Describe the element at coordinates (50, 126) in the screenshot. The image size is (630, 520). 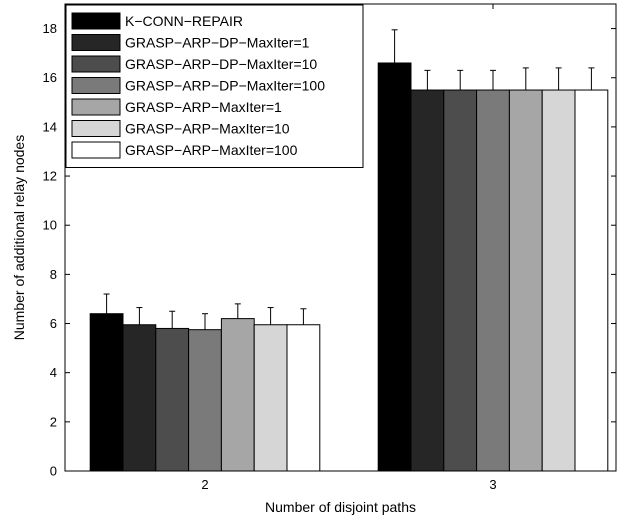
I see `y-tick-label: 14` at that location.